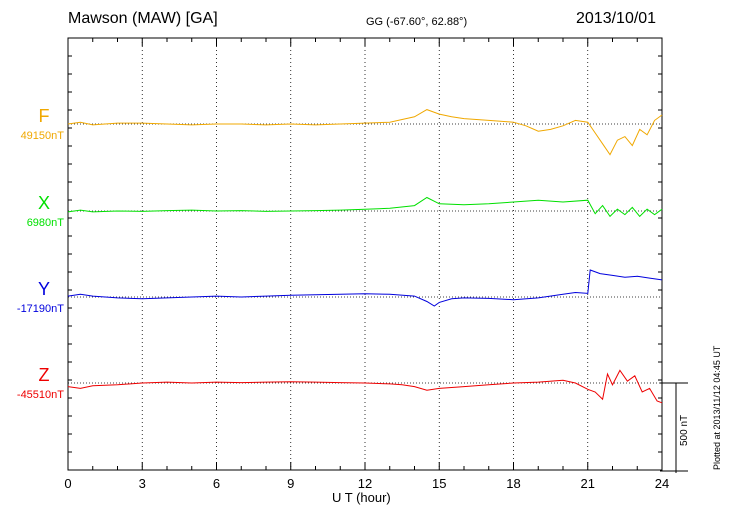 This screenshot has width=730, height=520. I want to click on x-axis-label: U T (hour), so click(361, 497).